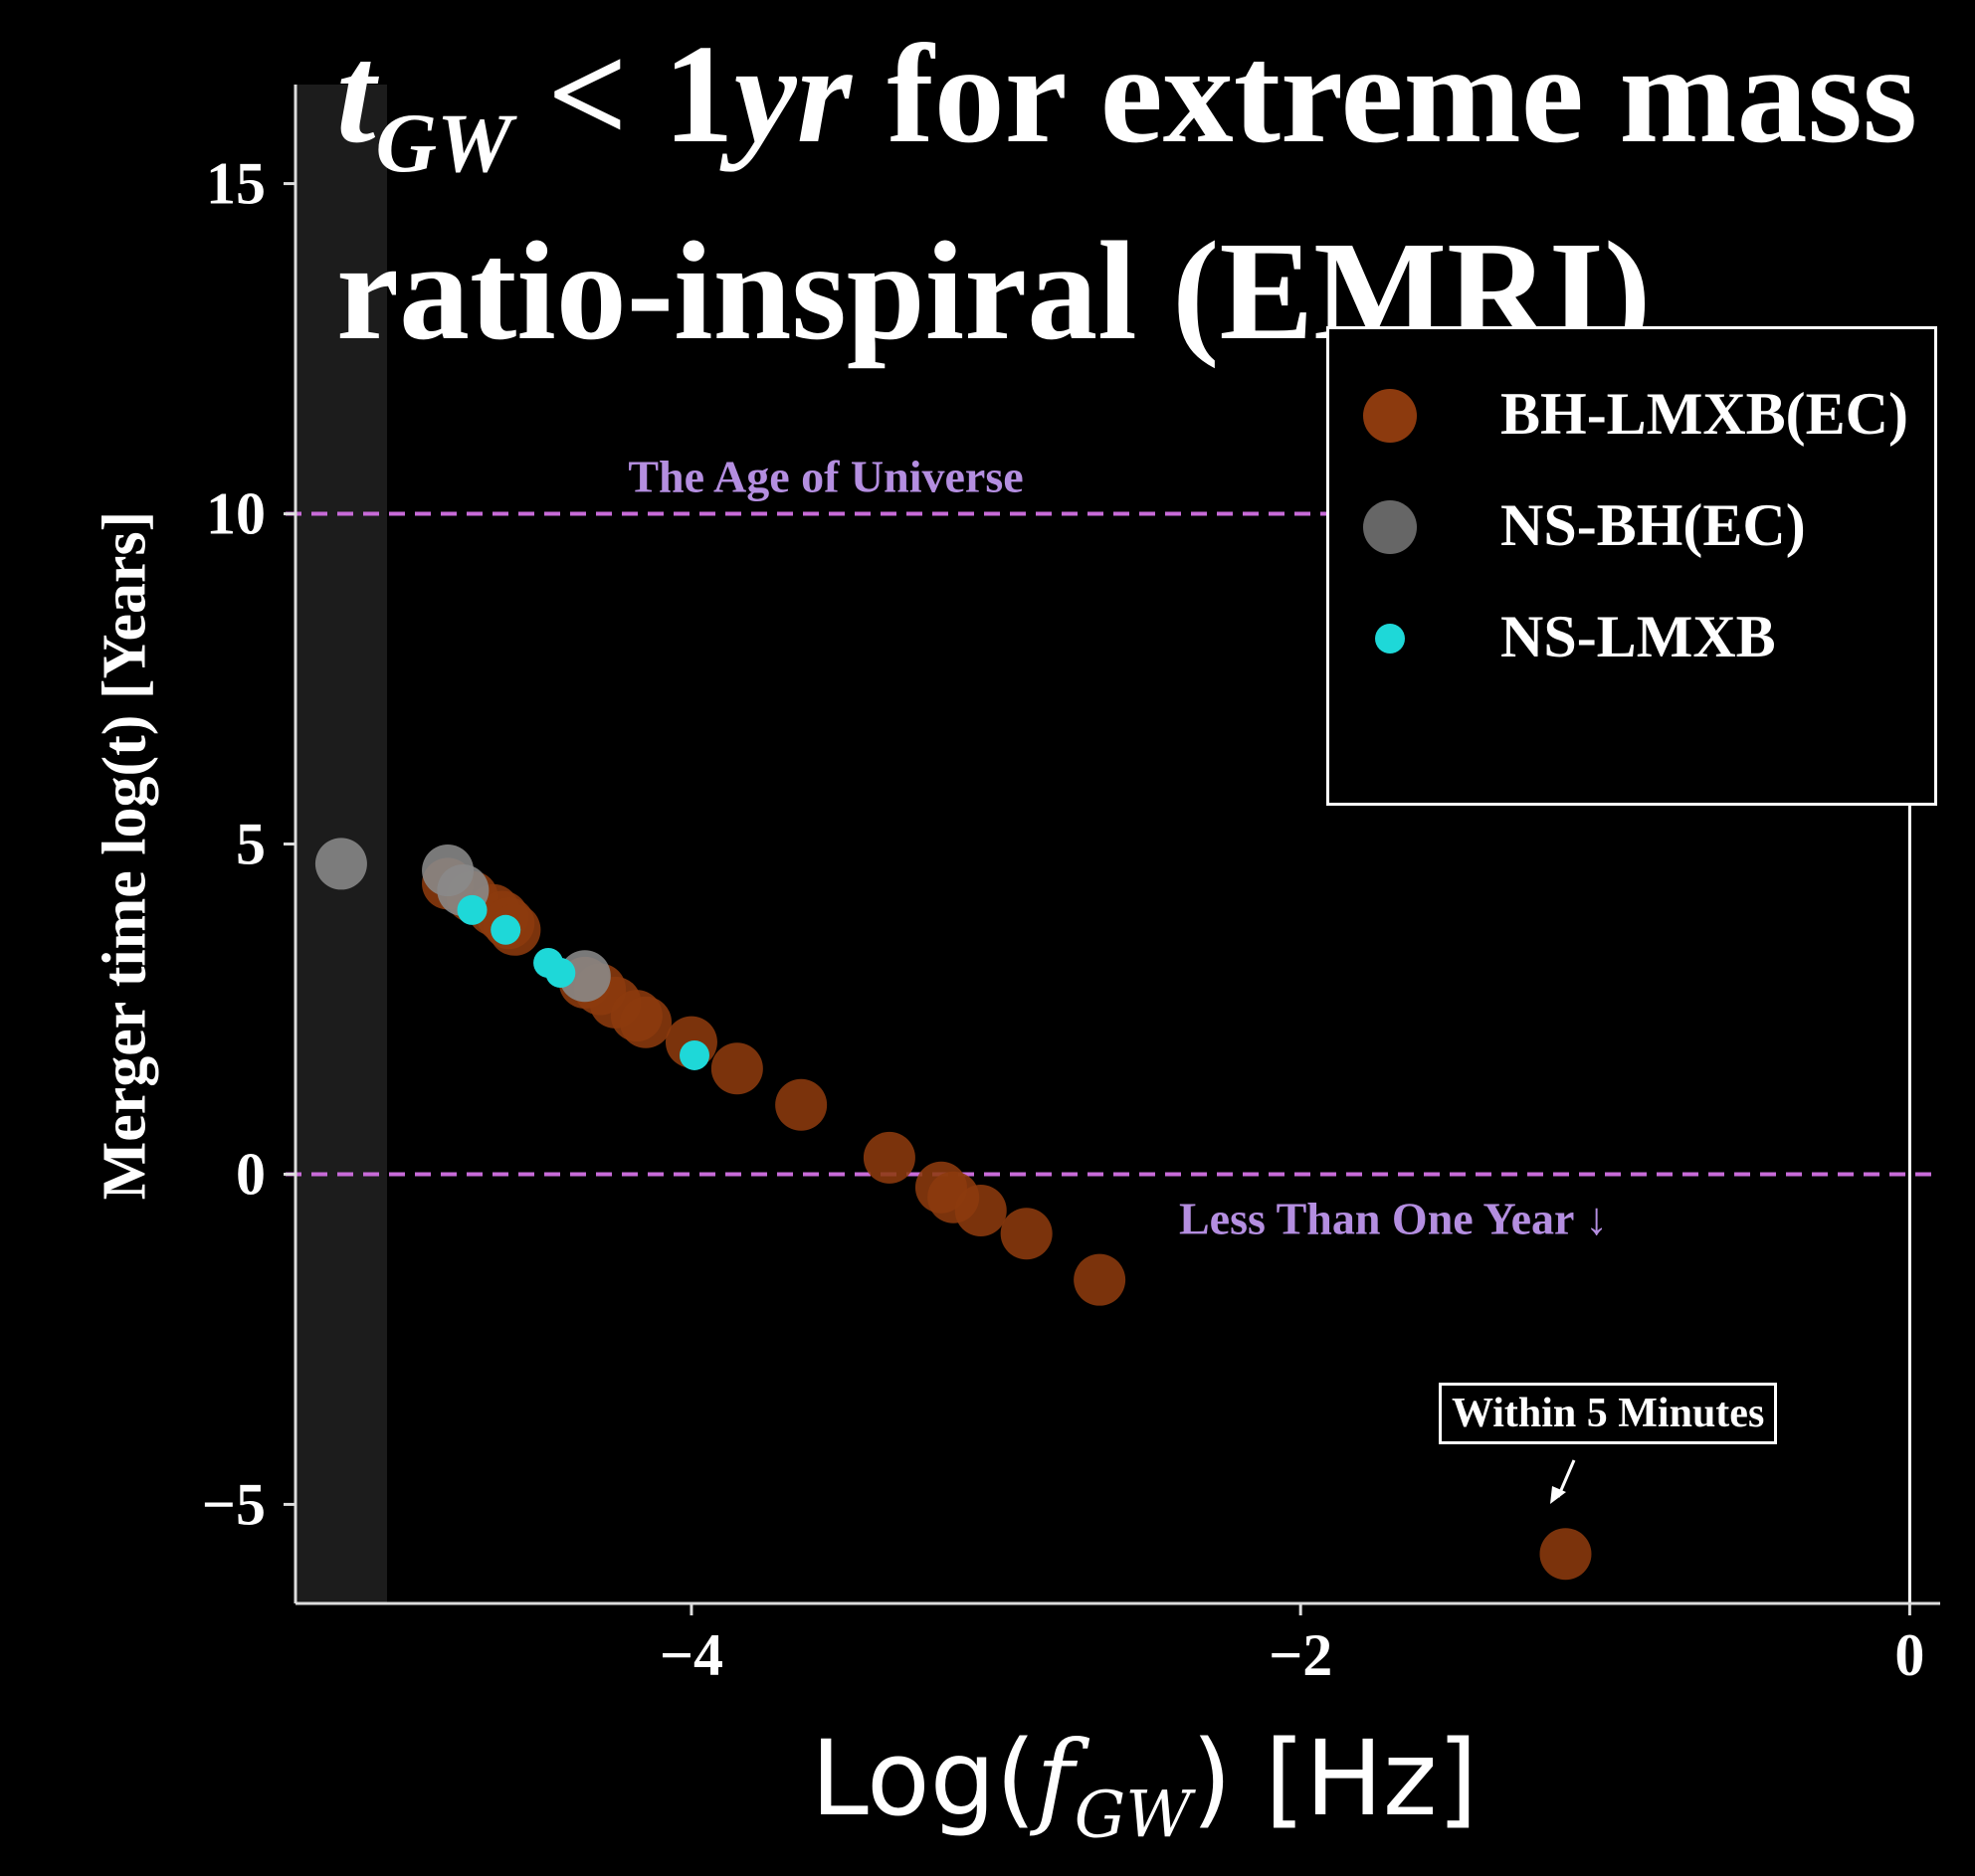 Image resolution: width=1975 pixels, height=1876 pixels. I want to click on callout-arrow-head, so click(1558, 1495).